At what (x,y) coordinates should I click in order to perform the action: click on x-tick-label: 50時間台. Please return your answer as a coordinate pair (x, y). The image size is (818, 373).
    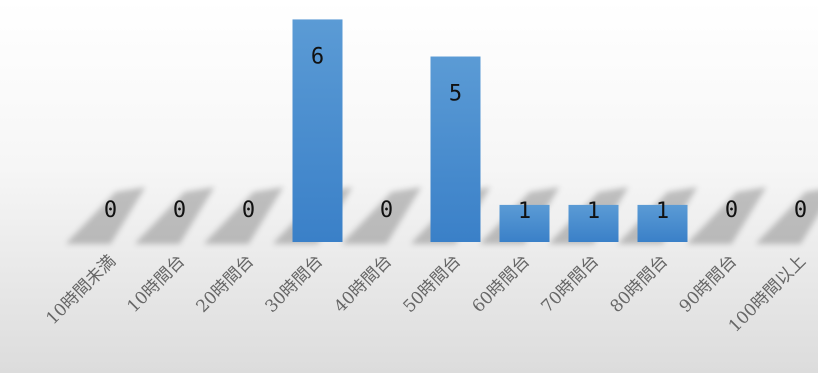
    Looking at the image, I should click on (433, 284).